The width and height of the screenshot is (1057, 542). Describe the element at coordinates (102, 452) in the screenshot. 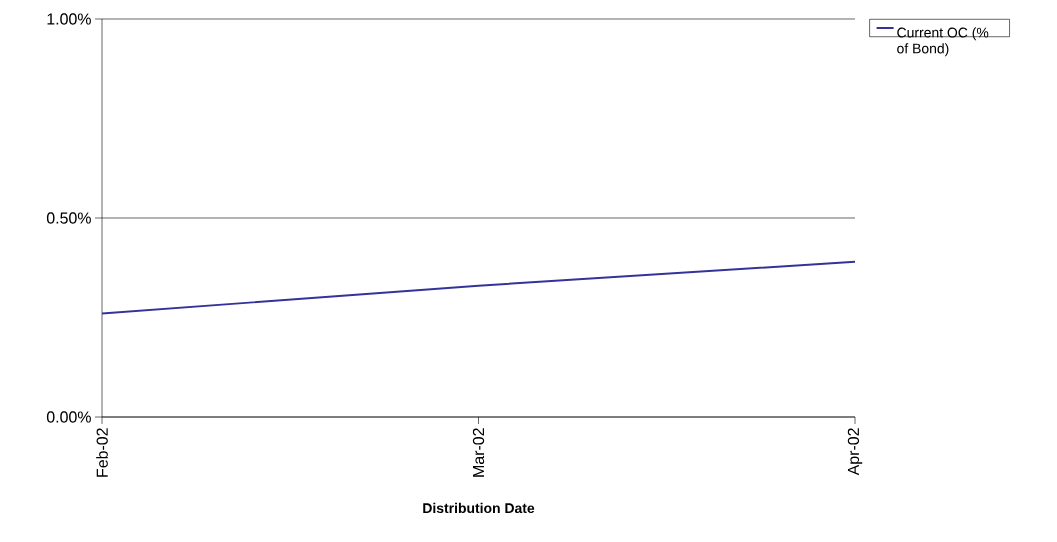

I see `x-tick-label: Feb-02` at that location.